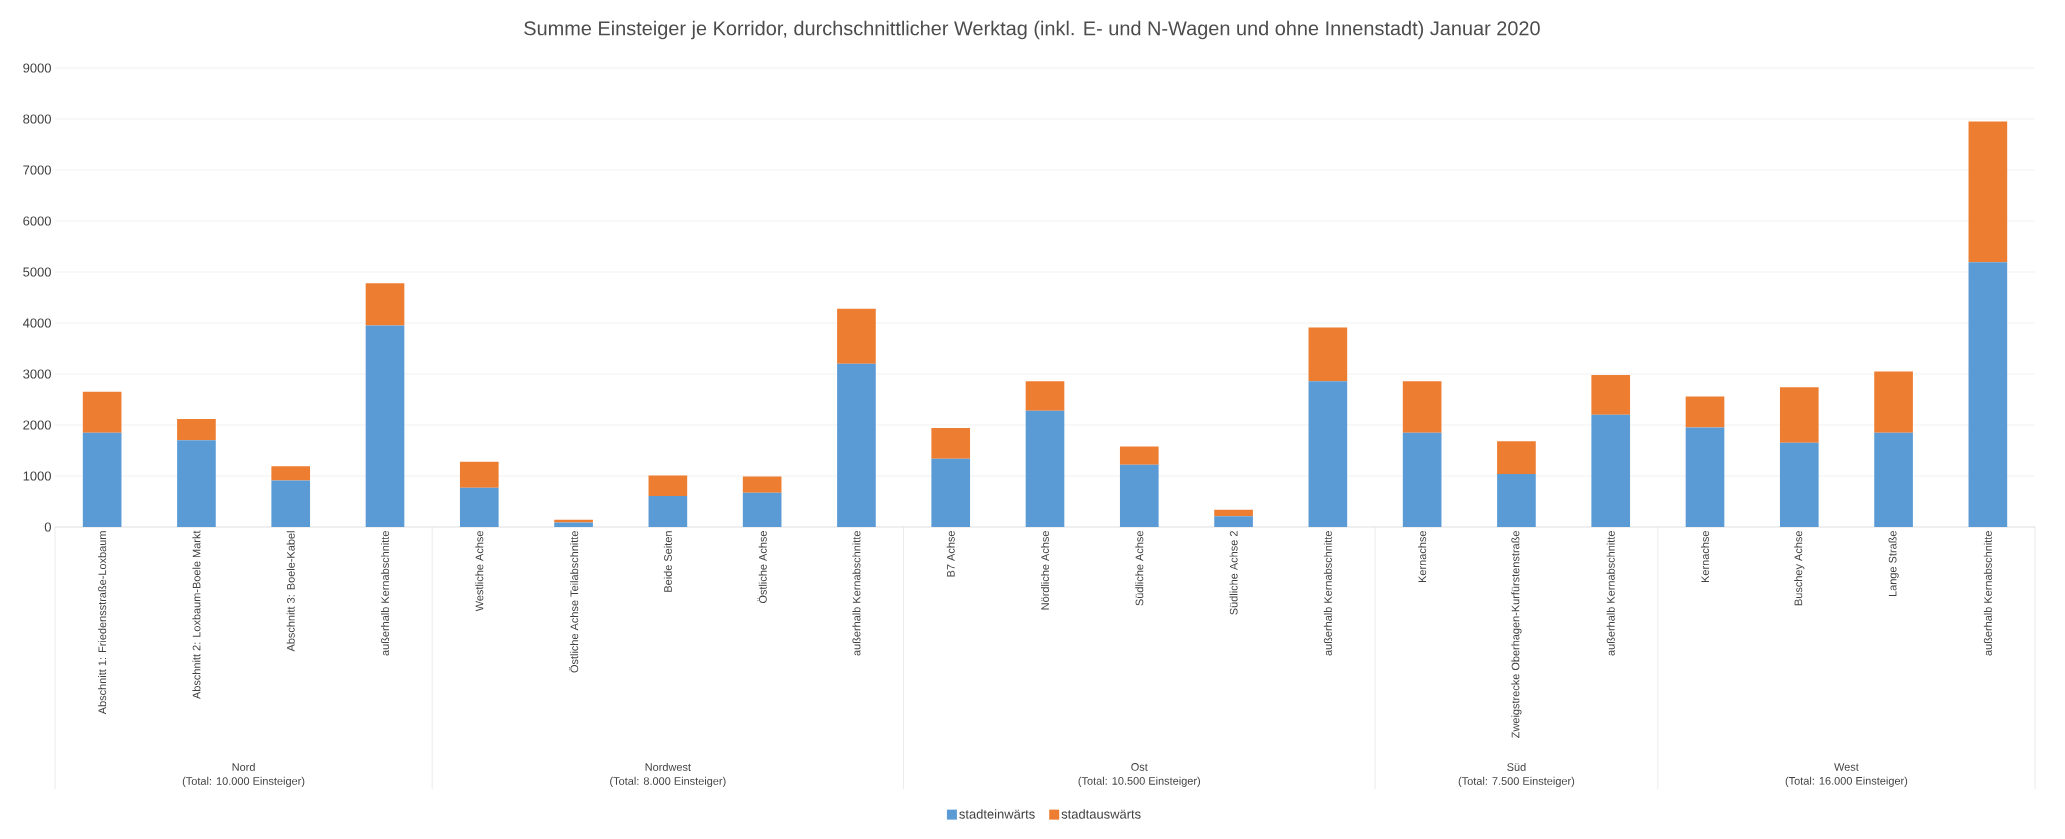  What do you see at coordinates (37, 476) in the screenshot?
I see `y-tick-label: 1000` at bounding box center [37, 476].